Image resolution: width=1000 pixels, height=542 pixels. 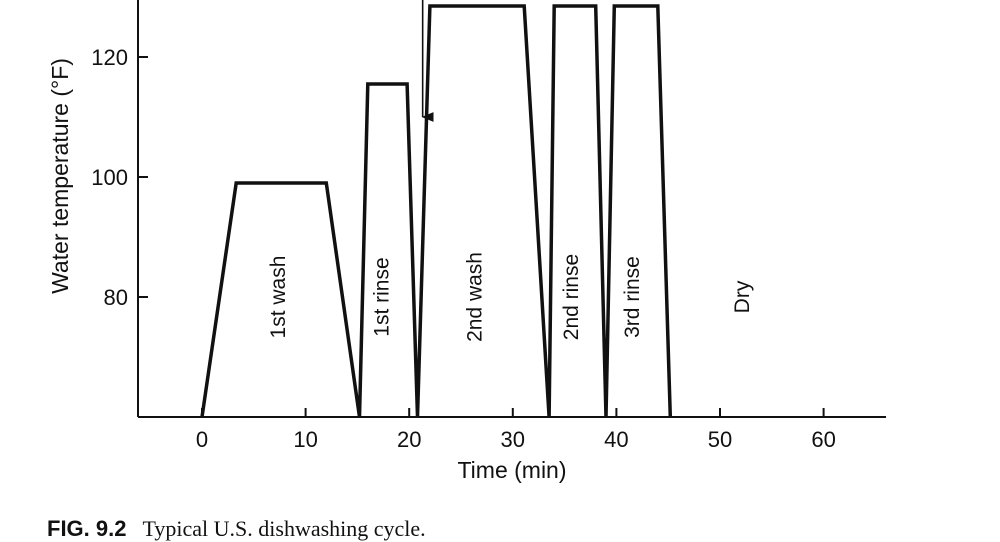 I want to click on x-tick-label: 0, so click(x=202, y=439).